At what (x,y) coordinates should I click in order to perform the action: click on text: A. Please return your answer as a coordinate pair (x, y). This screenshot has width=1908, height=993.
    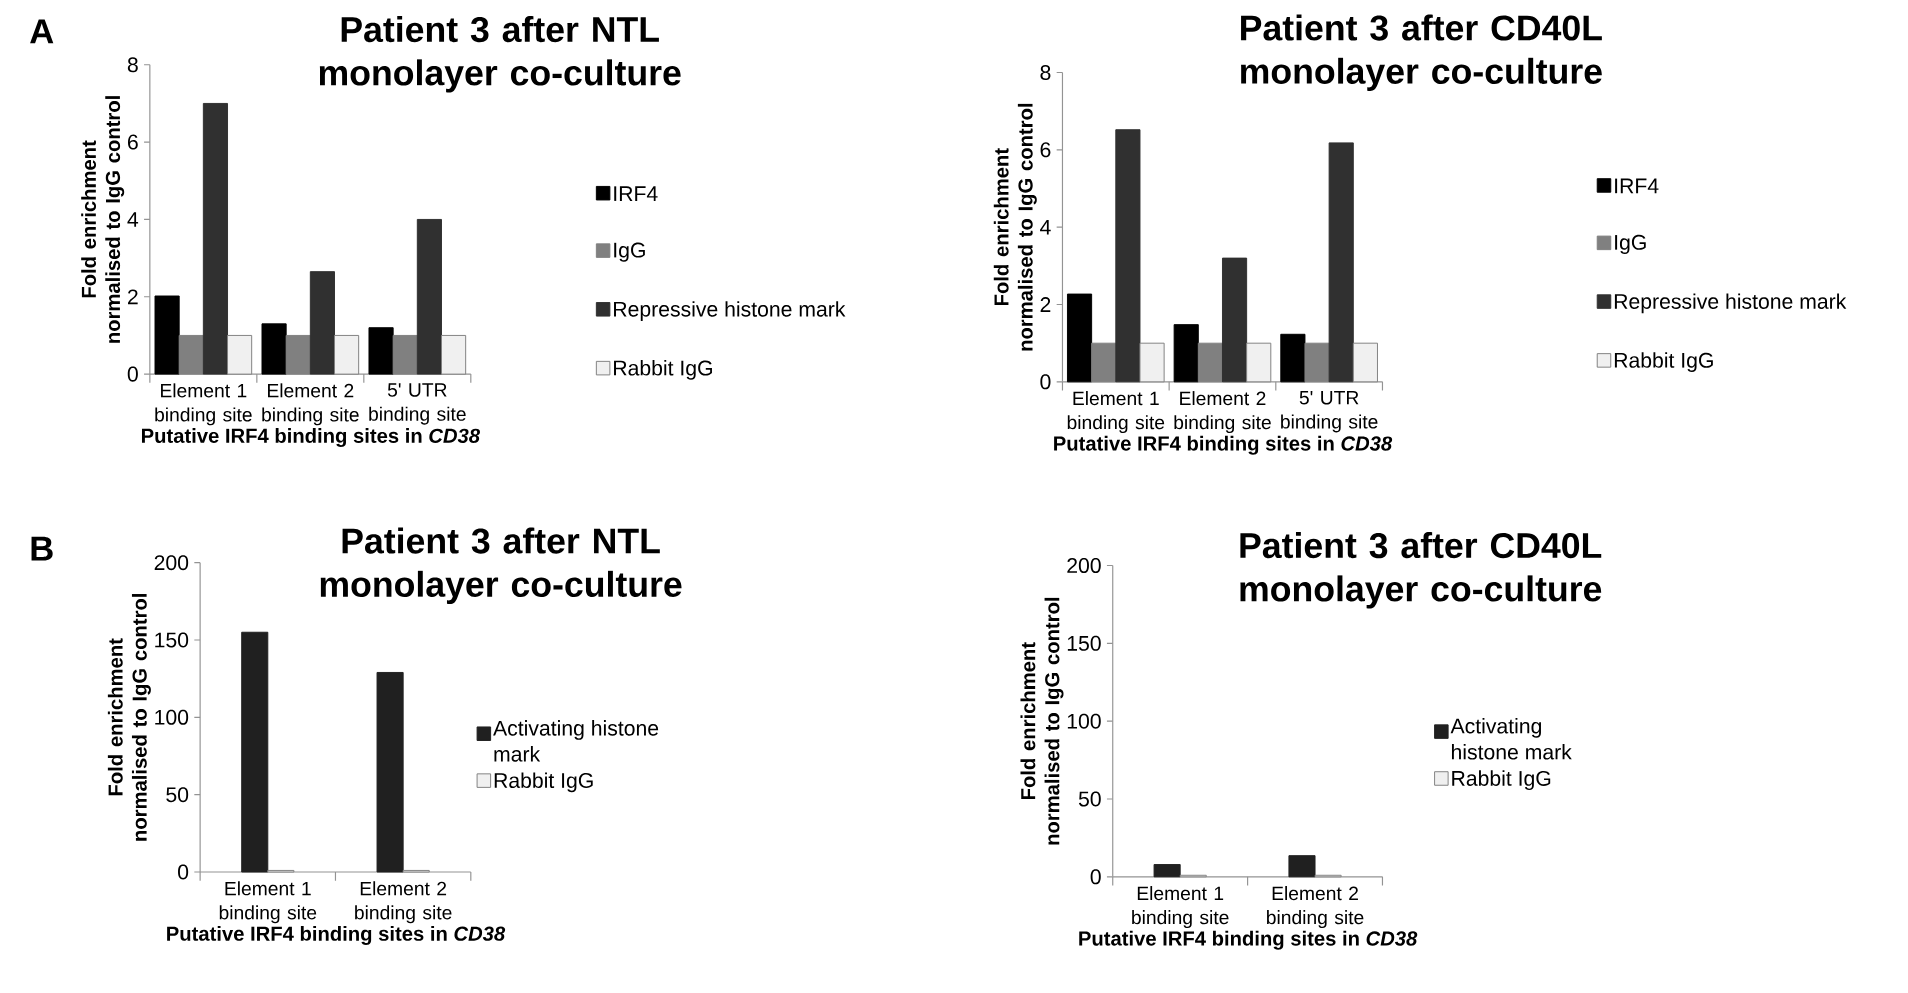
    Looking at the image, I should click on (42, 31).